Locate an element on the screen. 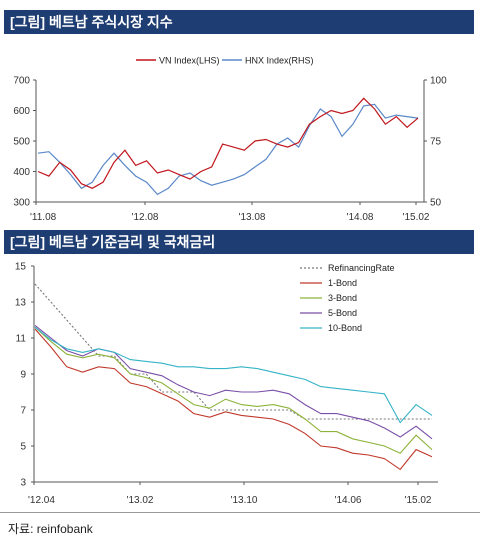 The image size is (480, 541). y-tick-label: 5 is located at coordinates (23, 447).